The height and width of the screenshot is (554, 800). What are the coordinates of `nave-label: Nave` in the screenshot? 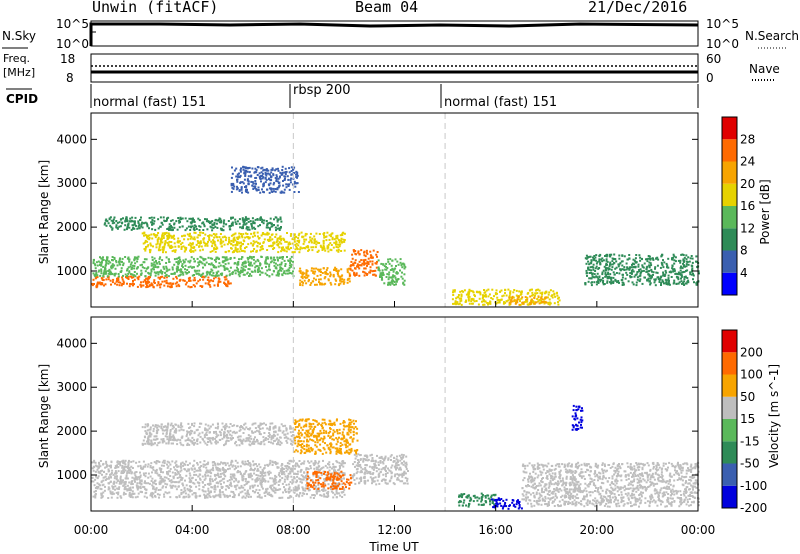 It's located at (764, 69).